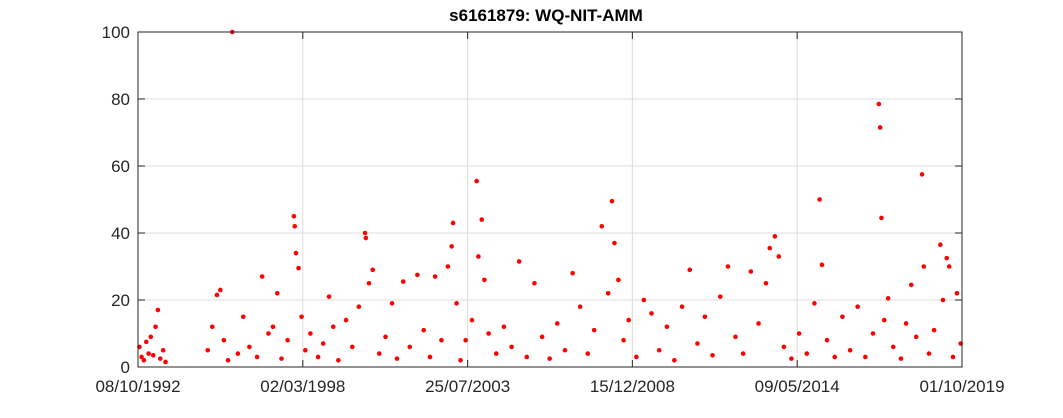  Describe the element at coordinates (120, 166) in the screenshot. I see `y-tick-label: 60` at that location.